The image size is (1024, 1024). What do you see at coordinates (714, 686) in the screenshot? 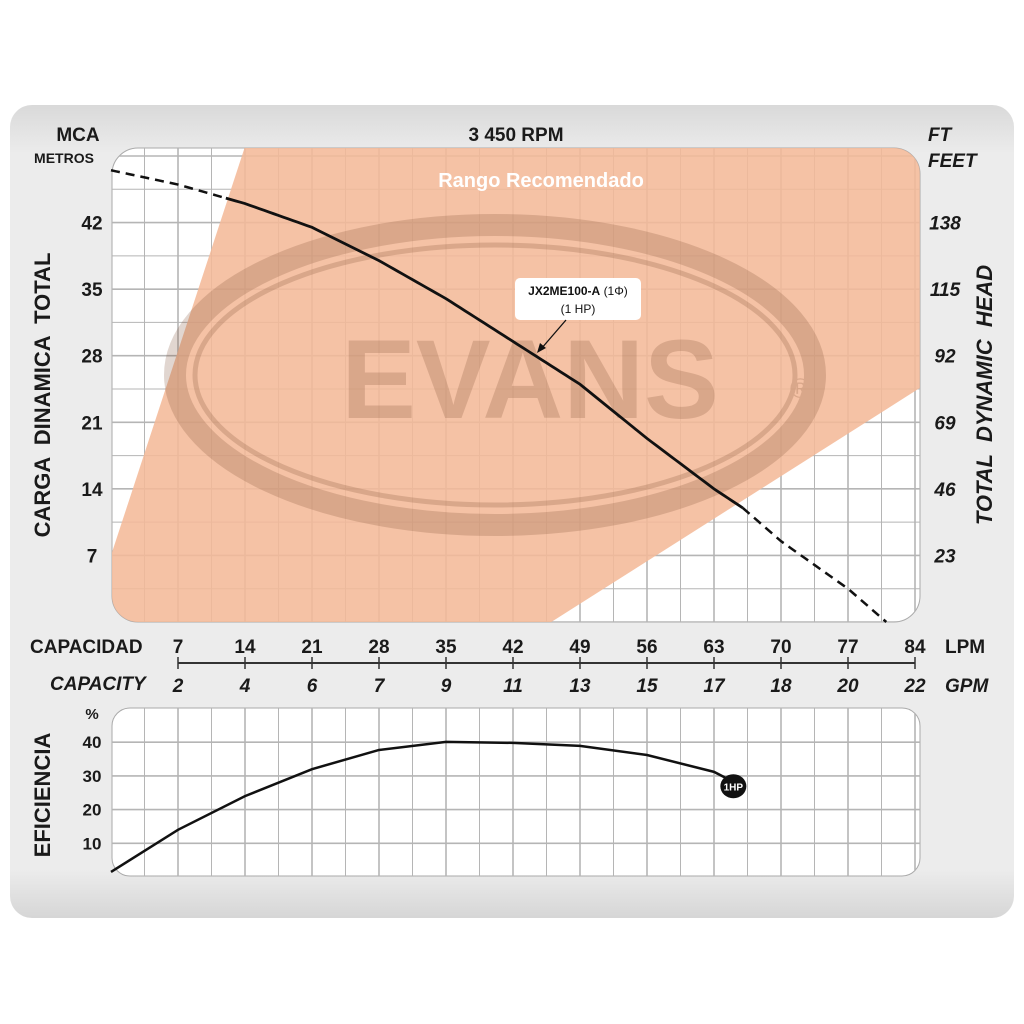
I see `gpm-tick-label: 17` at bounding box center [714, 686].